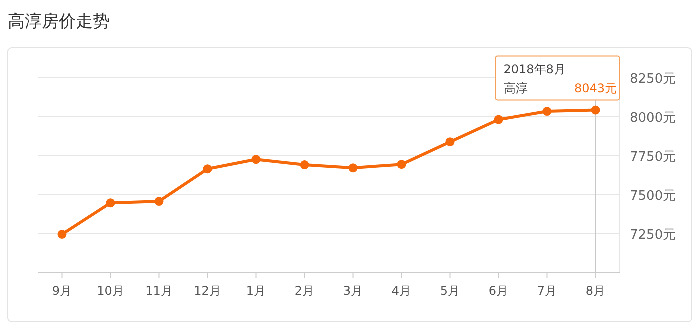 The height and width of the screenshot is (330, 700). I want to click on x-tick-label: 2月, so click(304, 291).